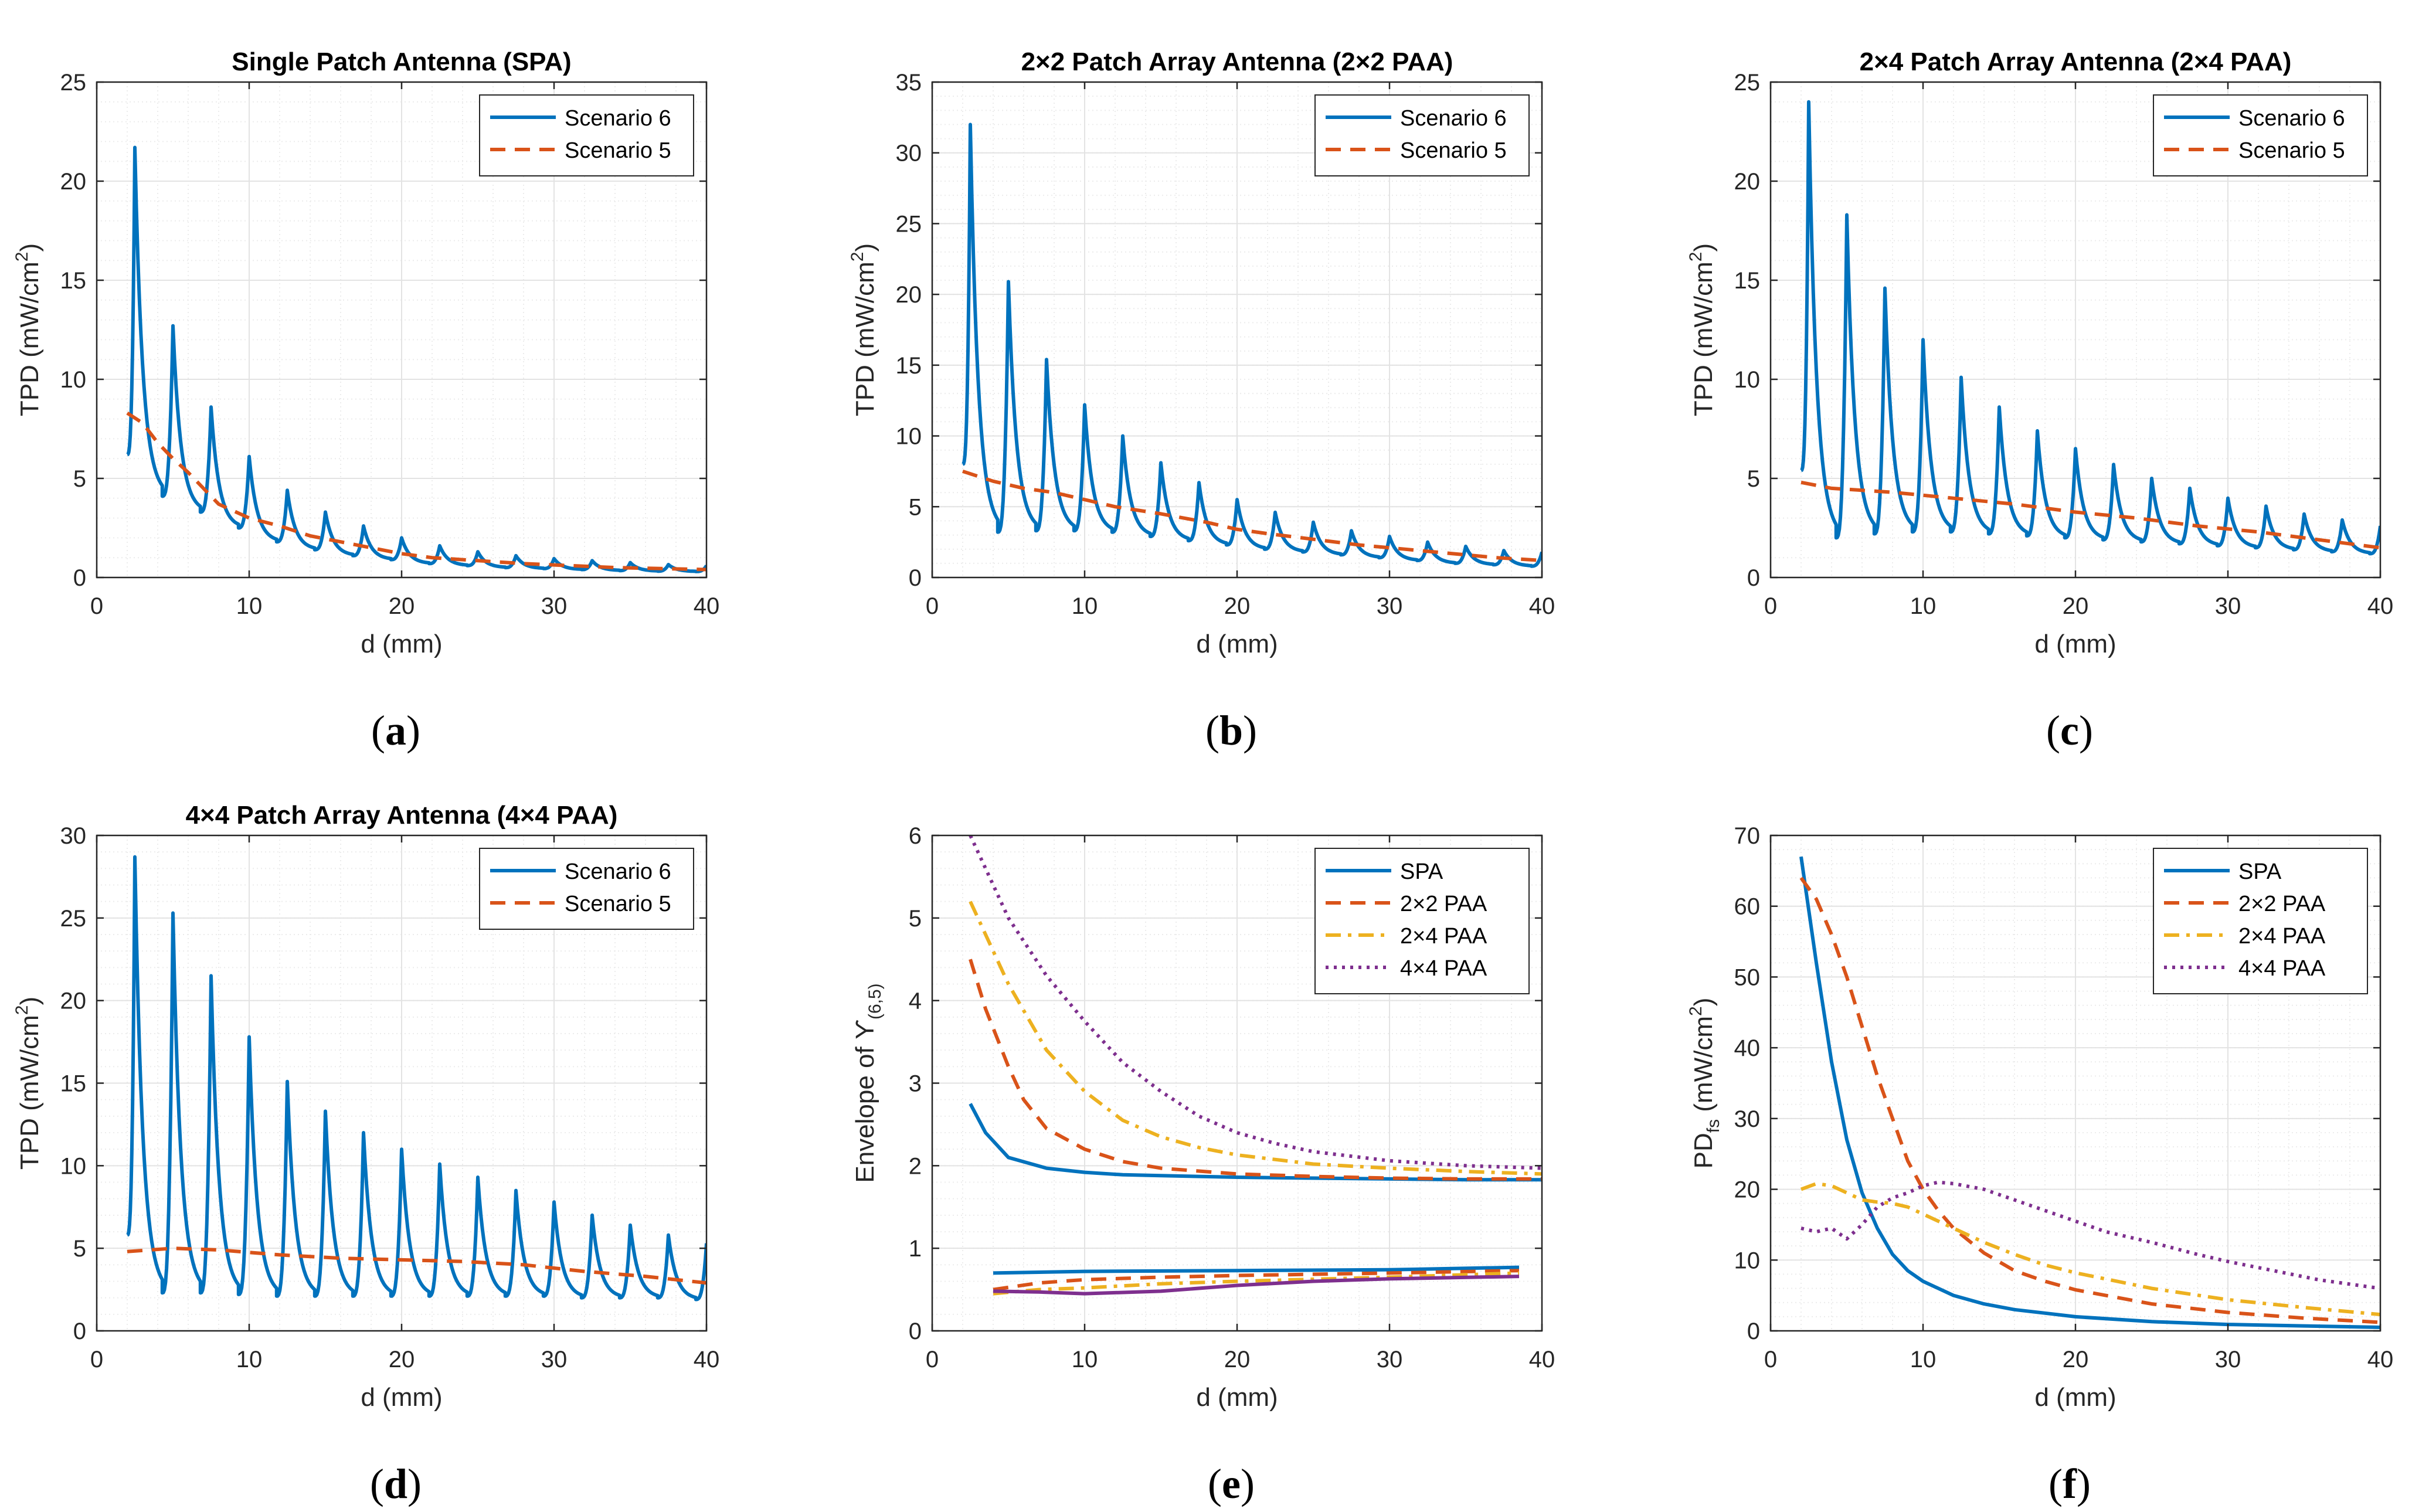 The height and width of the screenshot is (1512, 2412). Describe the element at coordinates (73, 919) in the screenshot. I see `y-tick-label: 25` at that location.